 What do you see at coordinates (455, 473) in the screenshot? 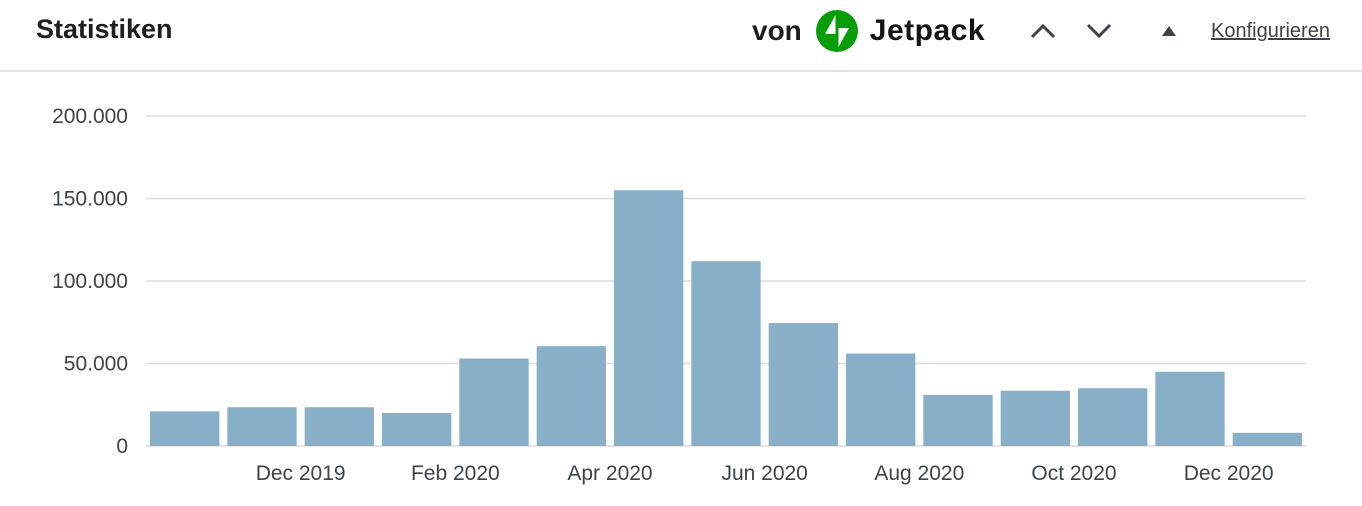
I see `x-tick-label: Feb 2020` at bounding box center [455, 473].